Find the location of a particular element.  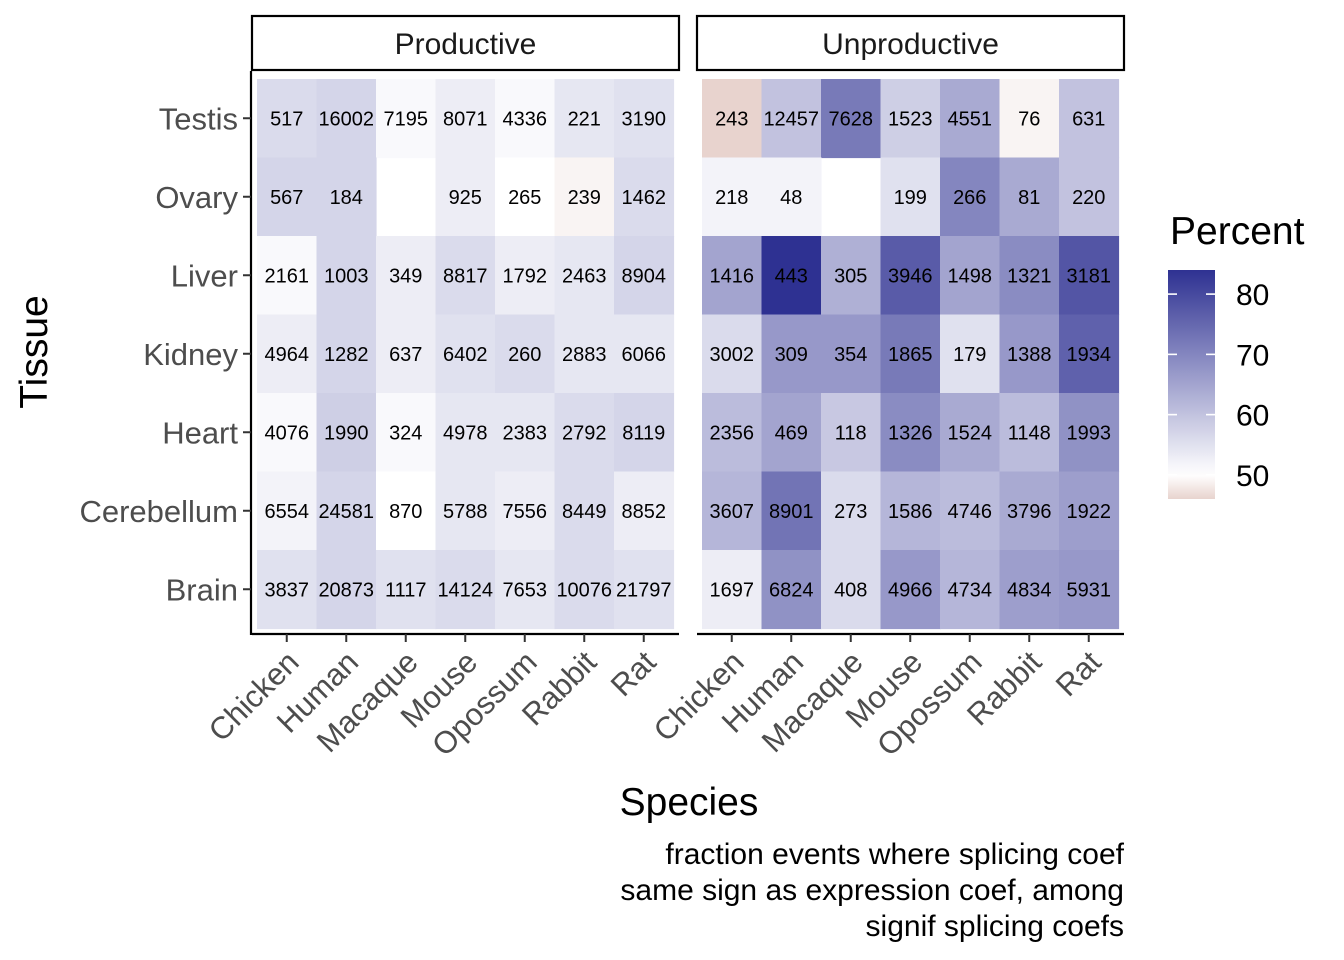

cell-label: 8904 is located at coordinates (644, 276).